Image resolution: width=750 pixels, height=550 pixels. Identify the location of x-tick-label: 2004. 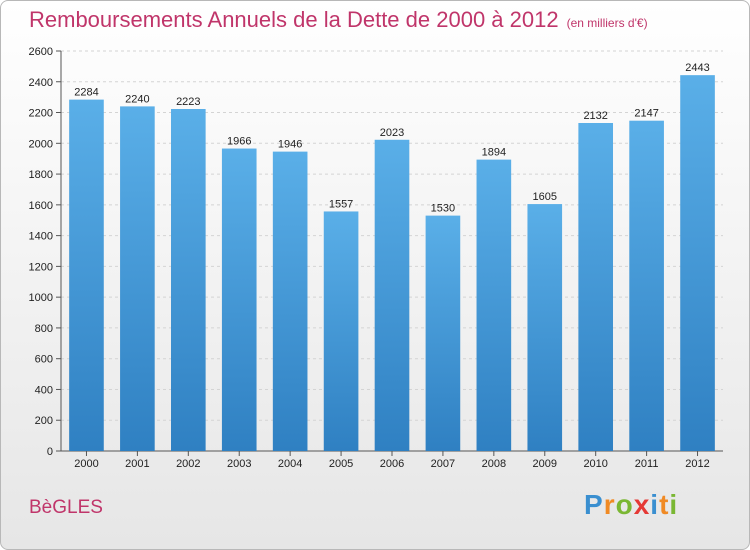
(290, 464).